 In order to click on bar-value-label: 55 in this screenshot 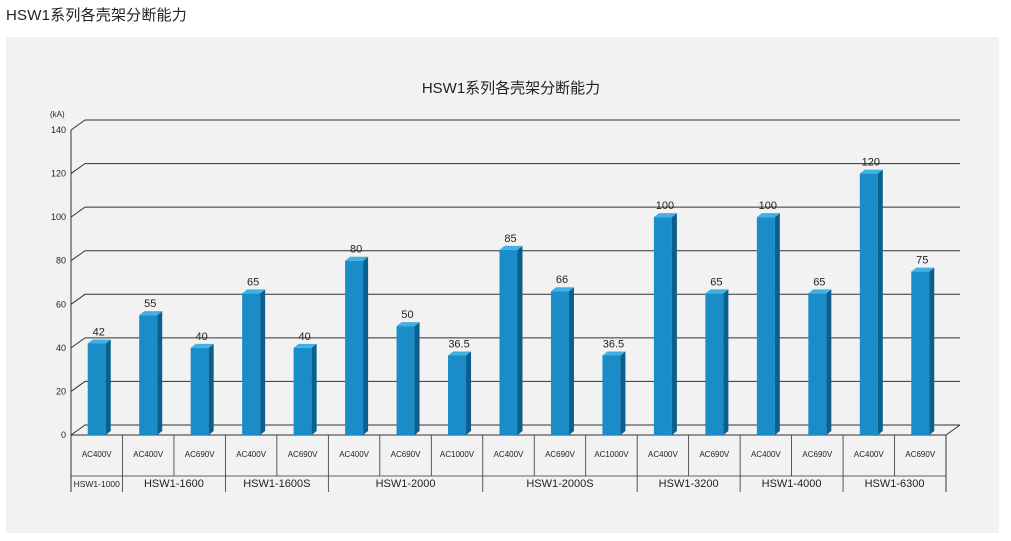, I will do `click(150, 304)`.